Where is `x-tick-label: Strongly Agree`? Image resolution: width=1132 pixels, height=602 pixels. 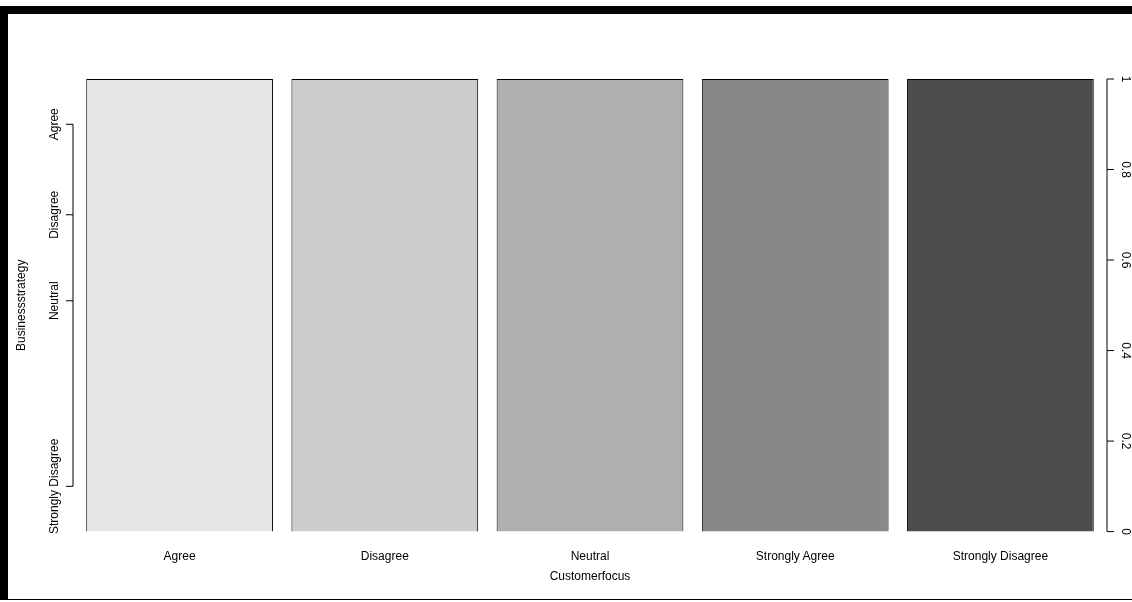
x-tick-label: Strongly Agree is located at coordinates (795, 556).